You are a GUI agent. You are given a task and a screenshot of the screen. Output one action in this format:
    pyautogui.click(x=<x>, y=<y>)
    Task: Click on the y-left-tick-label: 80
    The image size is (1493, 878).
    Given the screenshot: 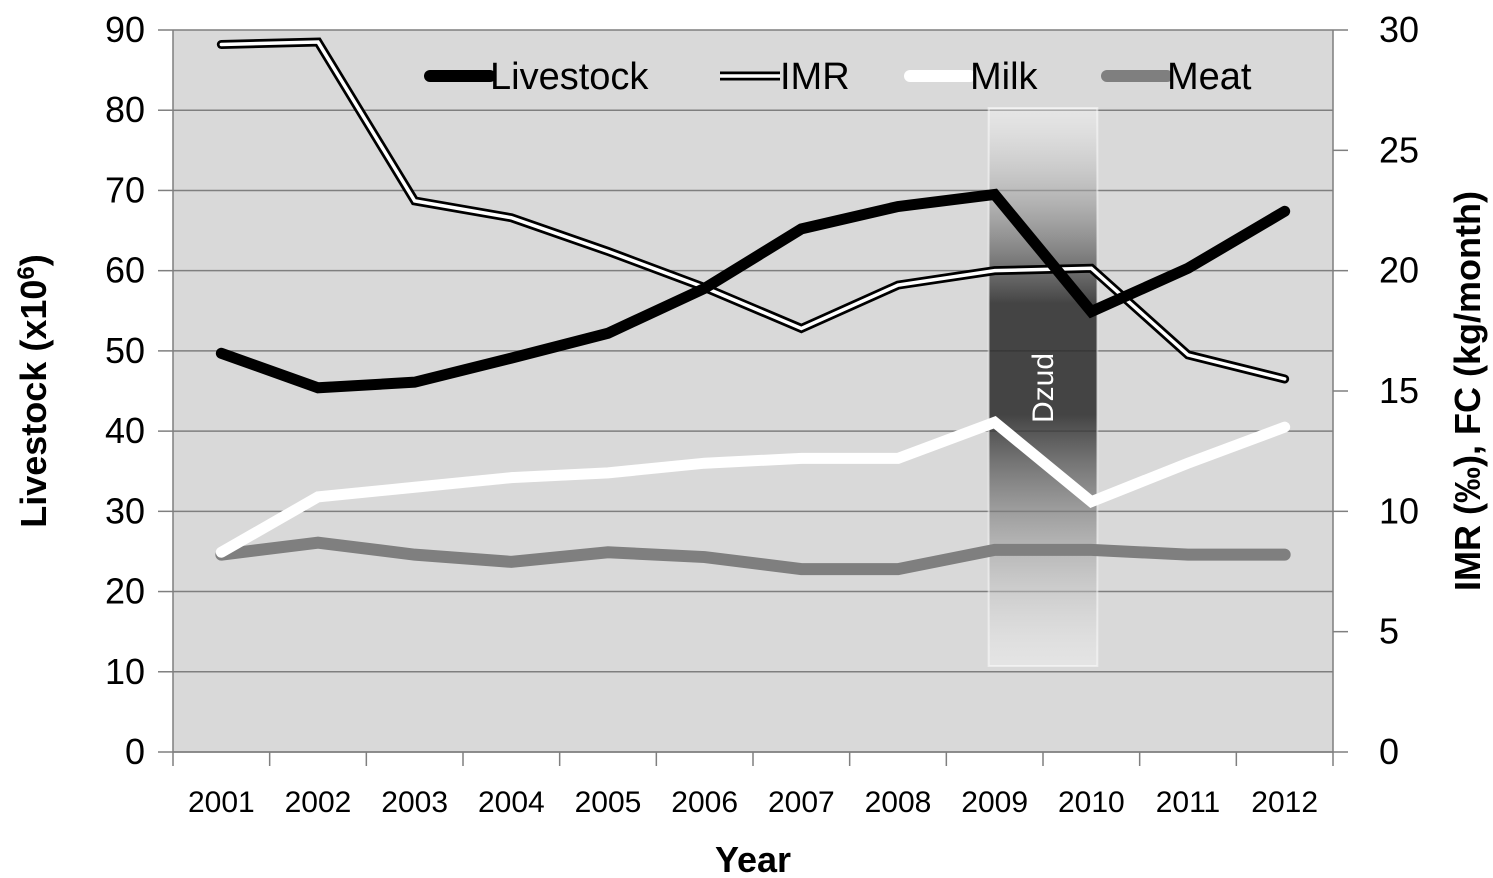 What is the action you would take?
    pyautogui.click(x=125, y=109)
    